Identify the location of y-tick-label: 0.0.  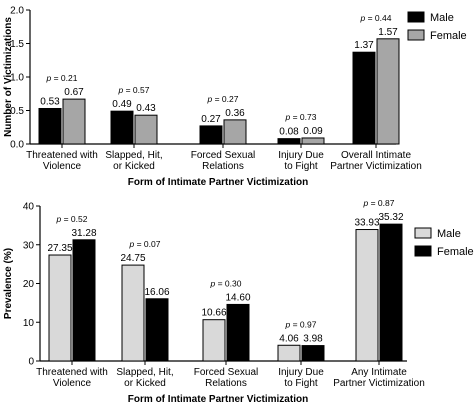
(17, 145).